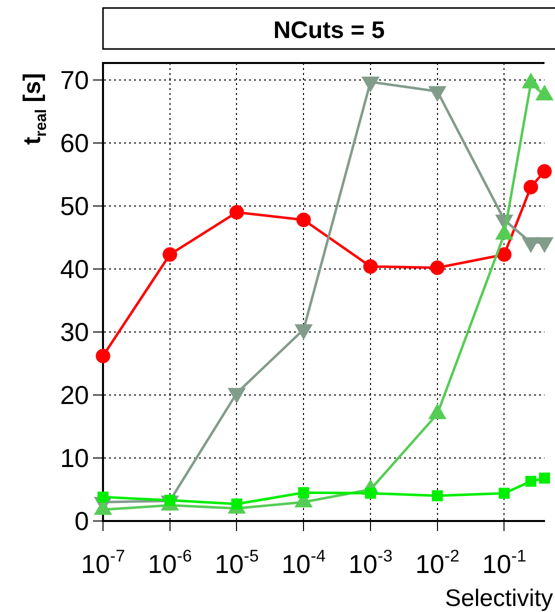 This screenshot has height=612, width=555. I want to click on x-axis-title: Selectivity, so click(499, 598).